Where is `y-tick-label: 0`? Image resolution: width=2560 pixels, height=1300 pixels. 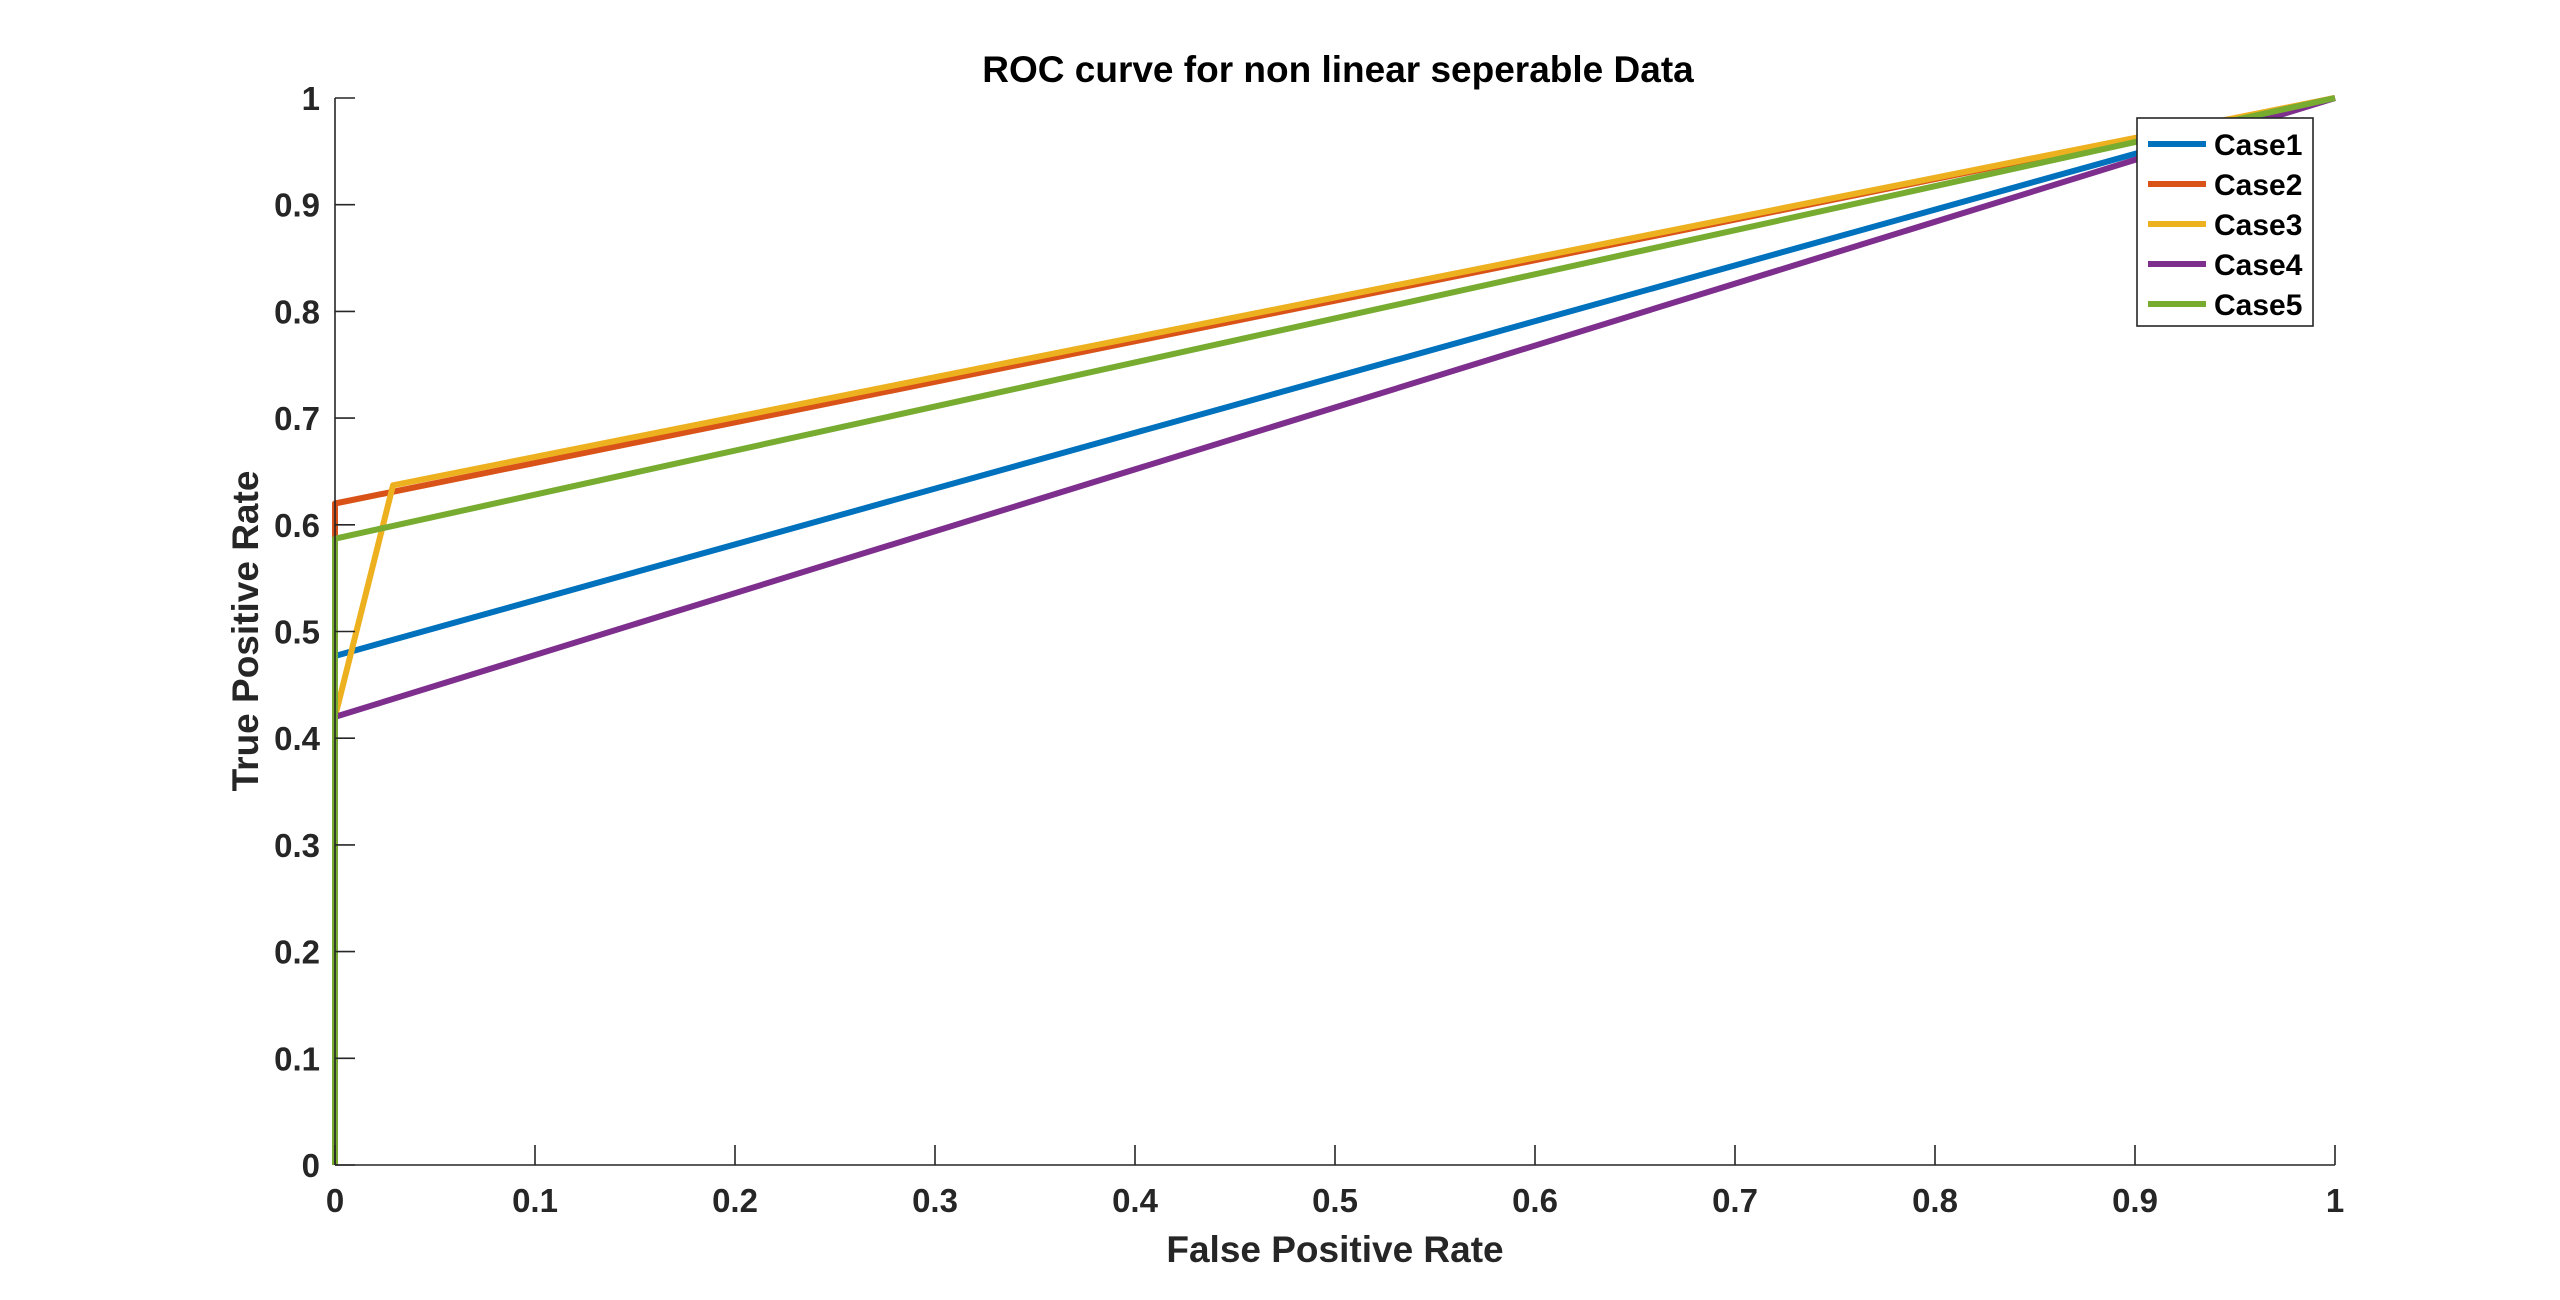 y-tick-label: 0 is located at coordinates (311, 1165).